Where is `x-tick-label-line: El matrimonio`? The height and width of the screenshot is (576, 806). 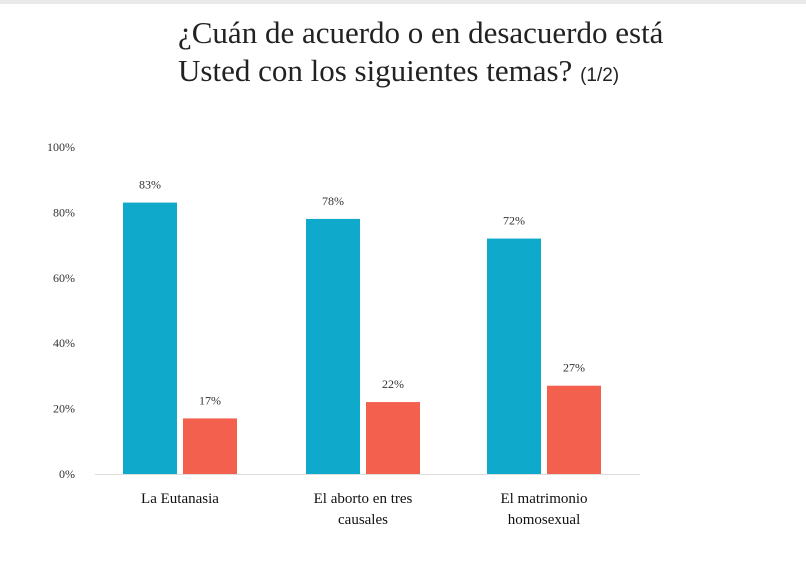
x-tick-label-line: El matrimonio is located at coordinates (543, 499).